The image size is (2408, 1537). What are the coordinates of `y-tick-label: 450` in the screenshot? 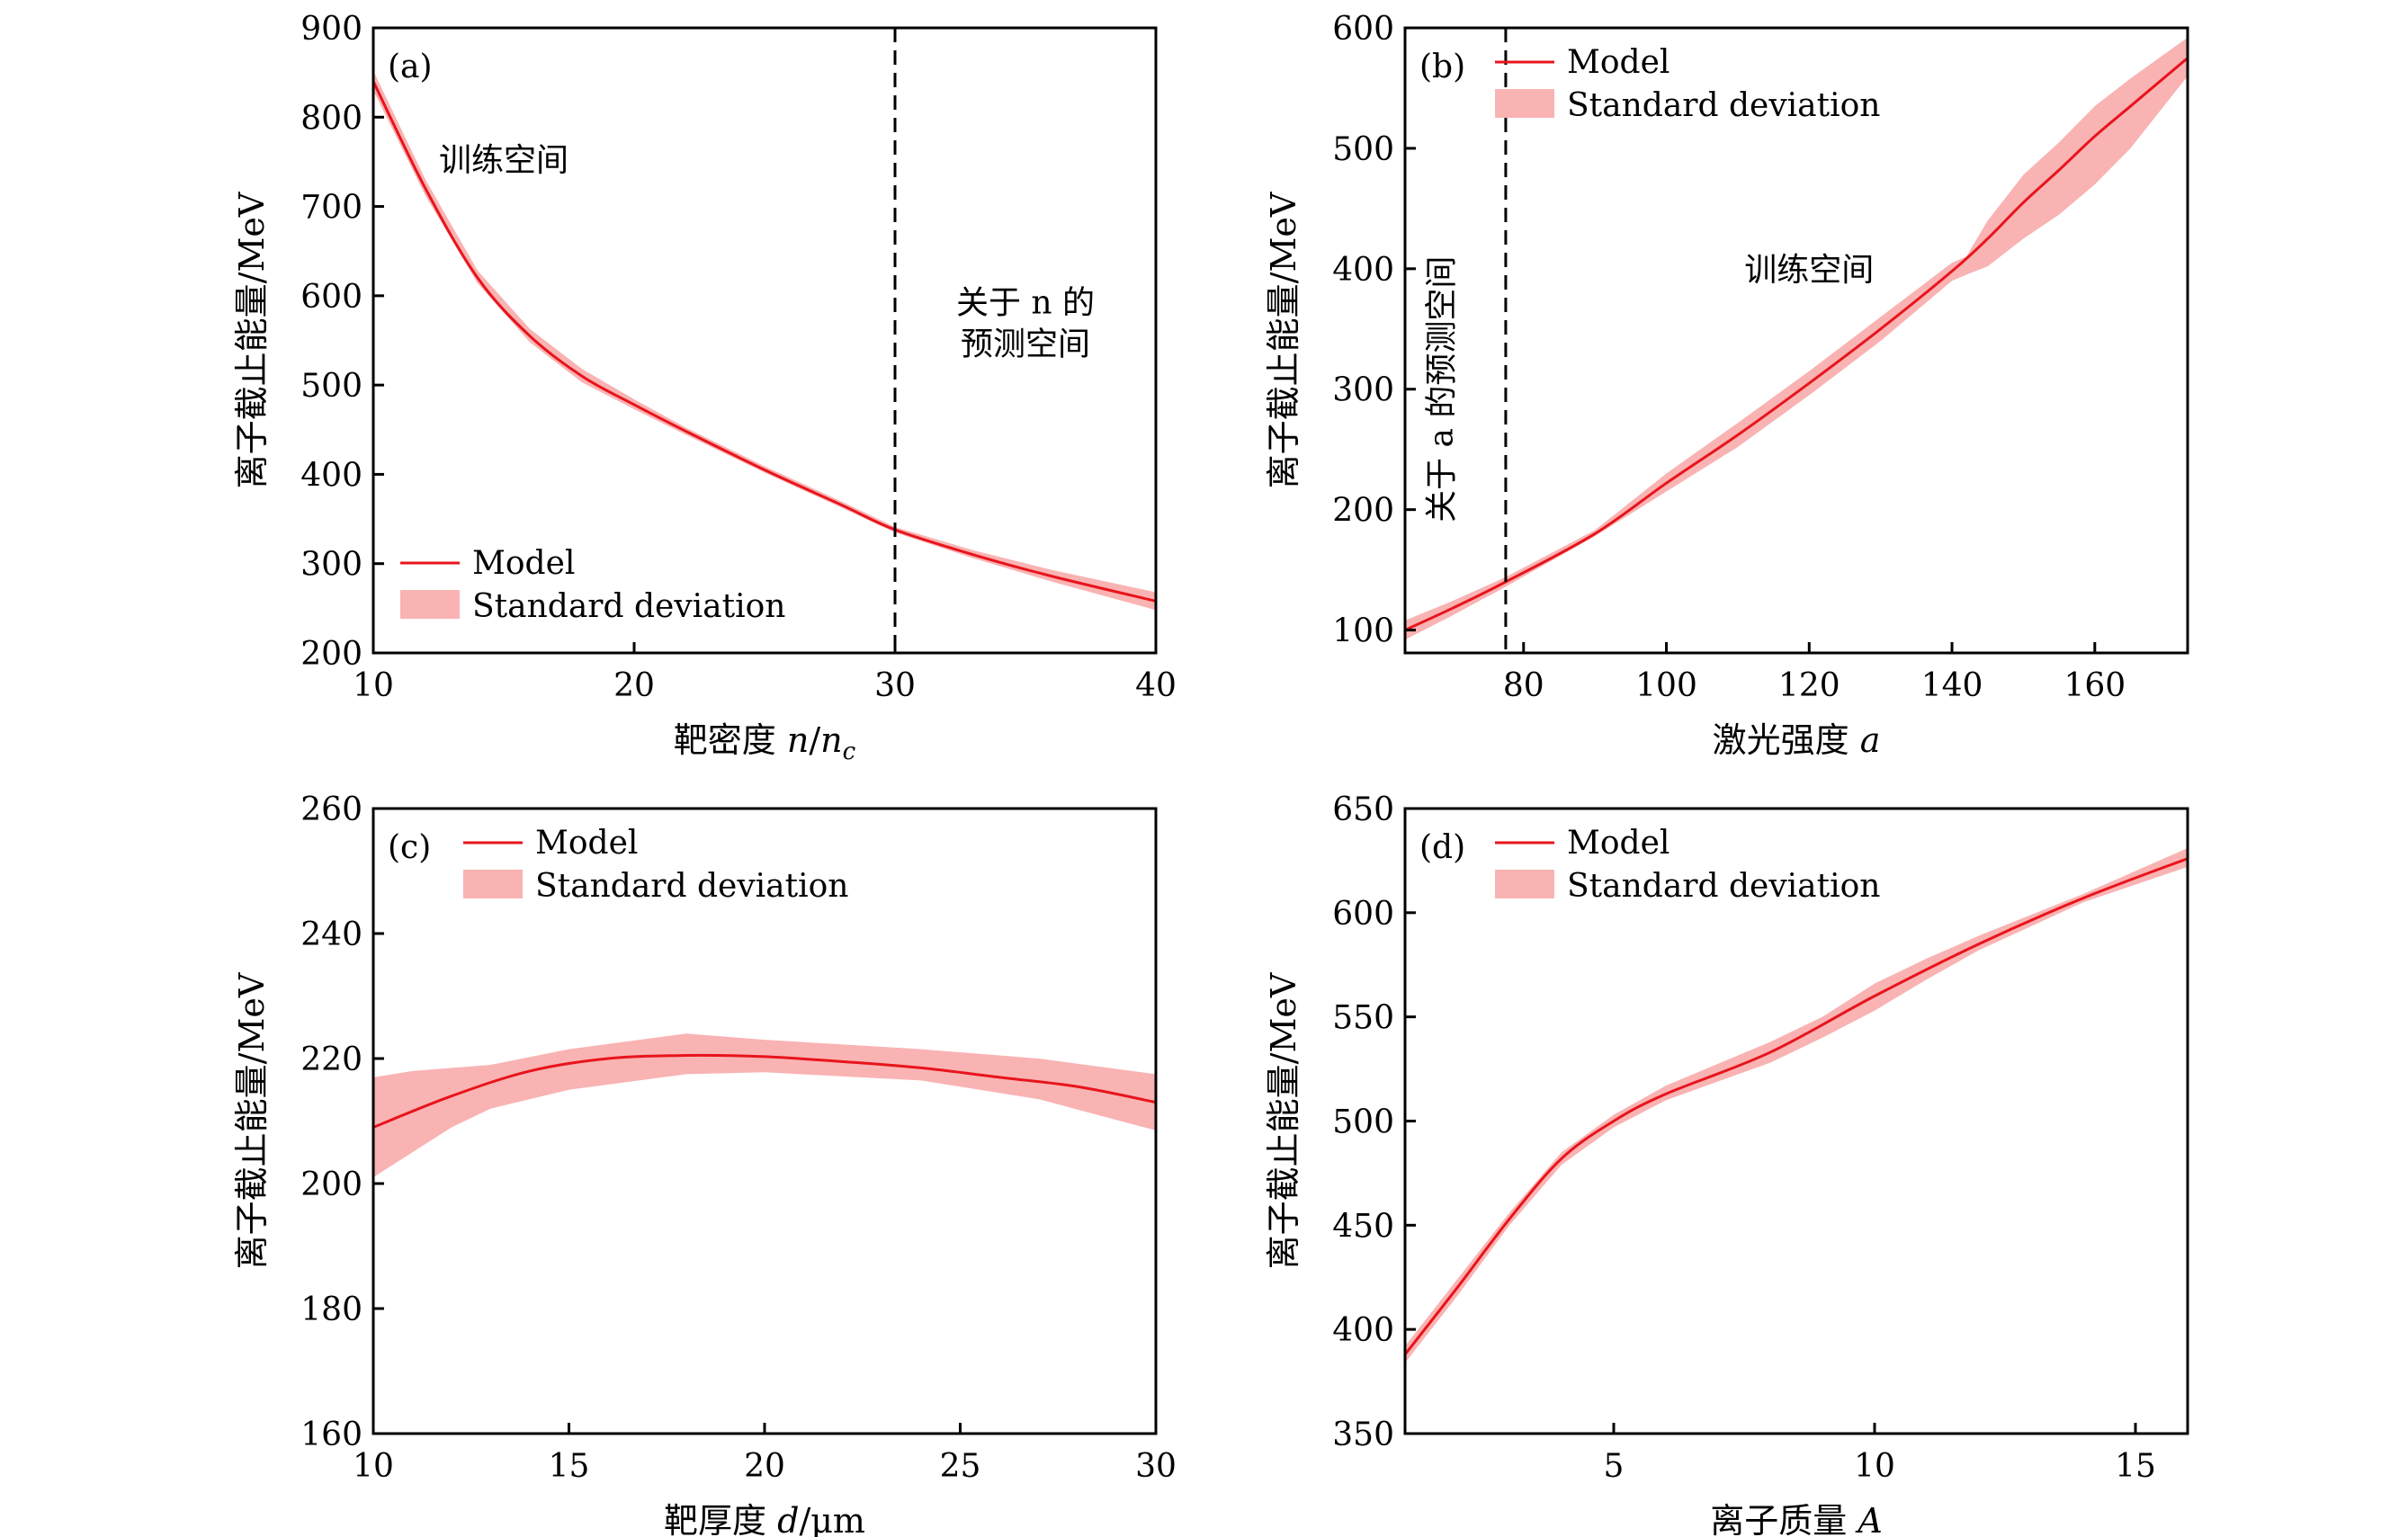 It's located at (1363, 1226).